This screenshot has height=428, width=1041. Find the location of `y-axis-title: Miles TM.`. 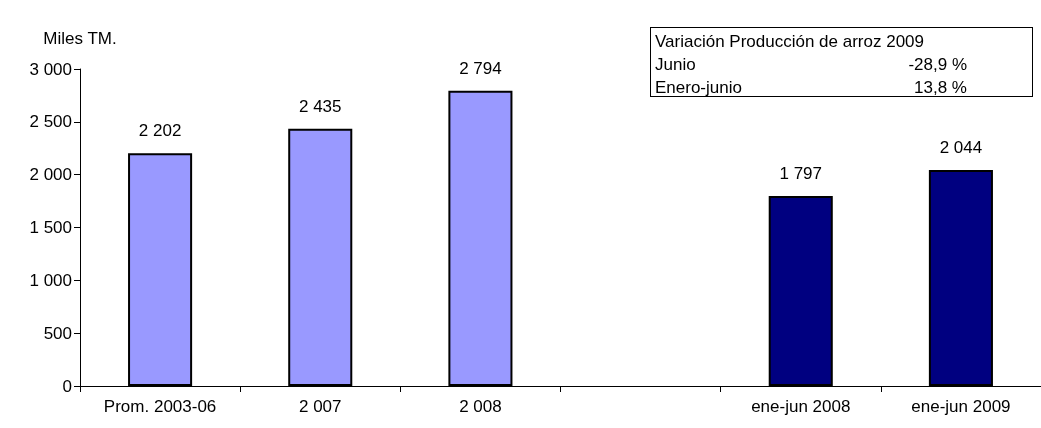

y-axis-title: Miles TM. is located at coordinates (80, 38).